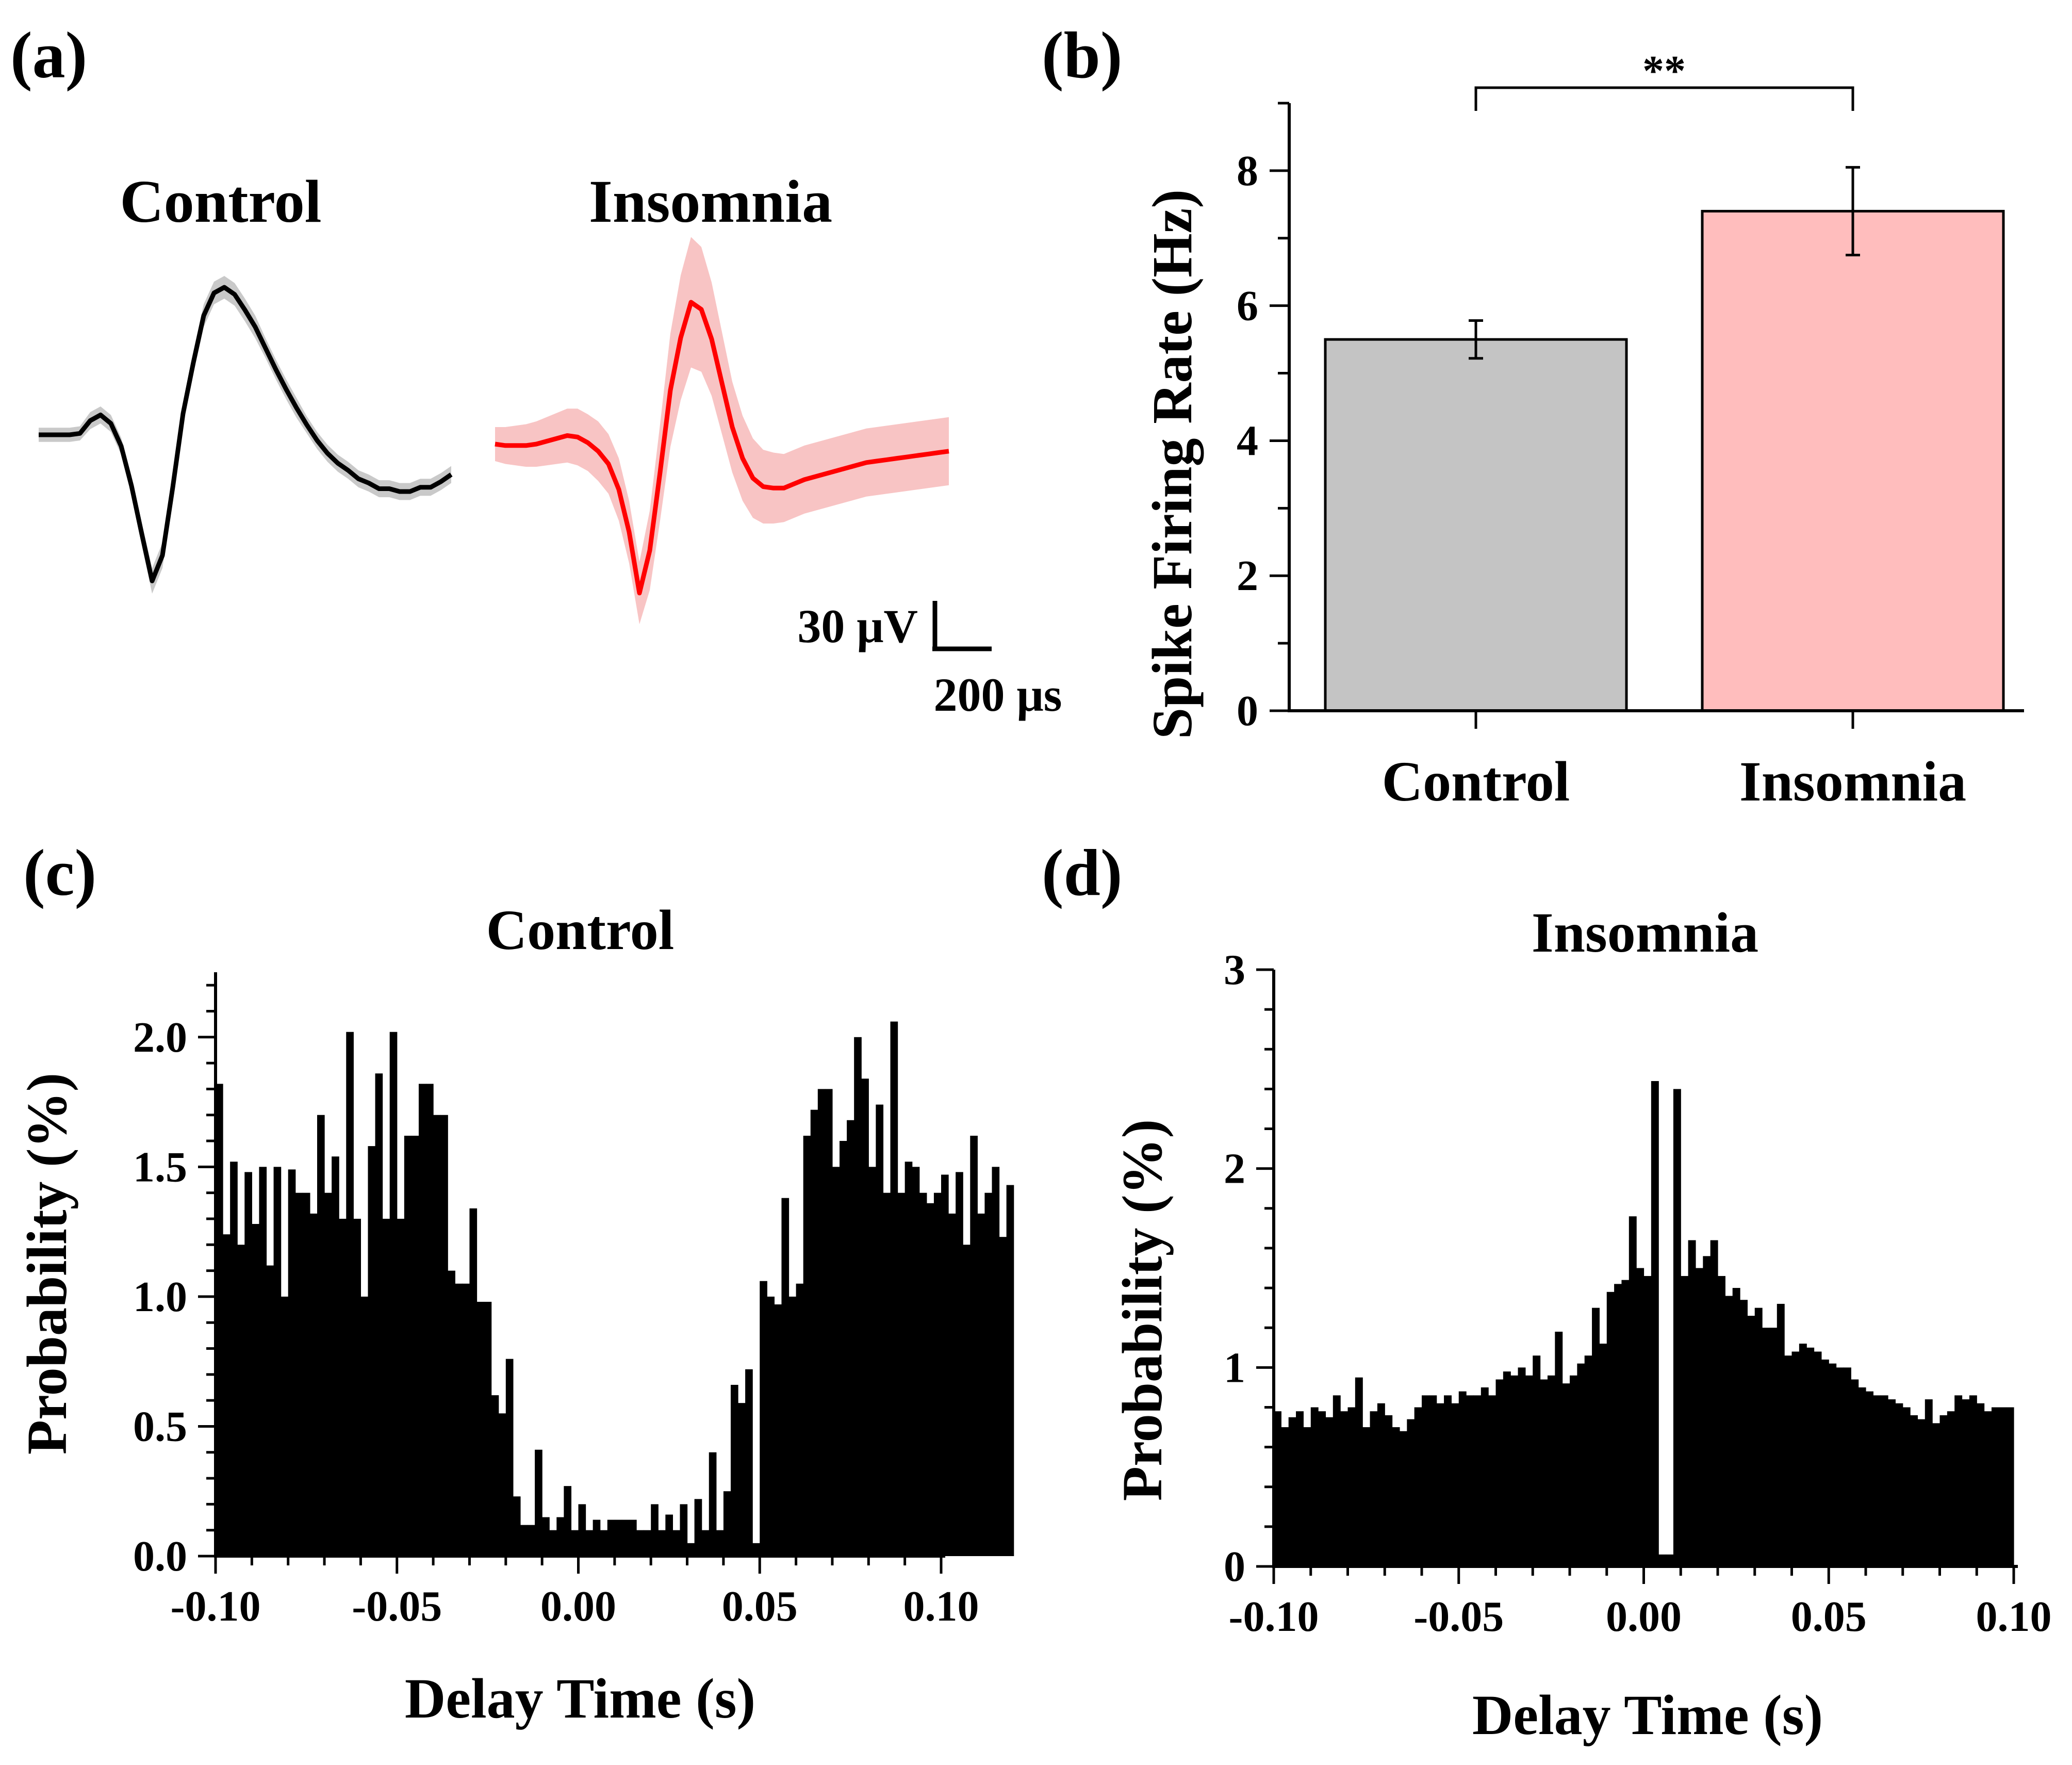 The width and height of the screenshot is (2072, 1765). Describe the element at coordinates (578, 1606) in the screenshot. I see `c-x-tick-label: 0.00` at that location.